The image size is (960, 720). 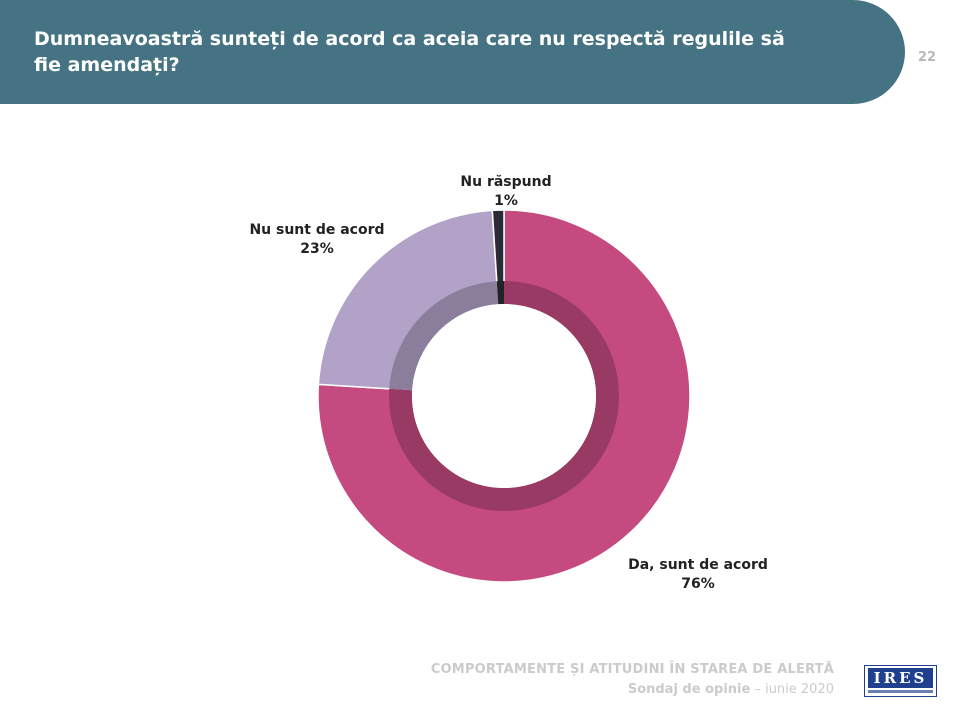 I want to click on label-nu-name: Nu sunt de acord, so click(x=316, y=230).